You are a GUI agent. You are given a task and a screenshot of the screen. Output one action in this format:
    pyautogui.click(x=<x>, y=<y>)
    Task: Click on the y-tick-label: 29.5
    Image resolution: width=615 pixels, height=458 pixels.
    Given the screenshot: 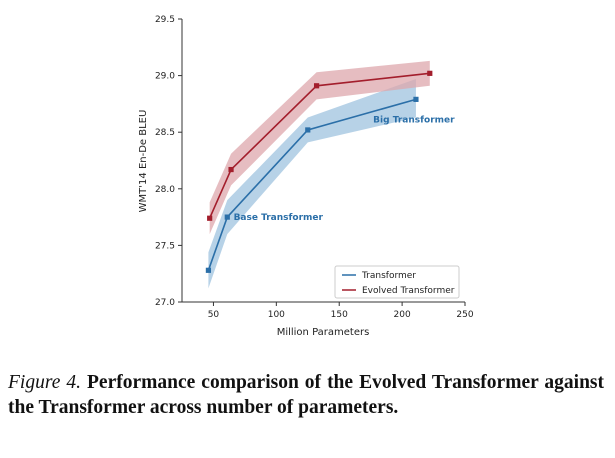 What is the action you would take?
    pyautogui.click(x=165, y=20)
    